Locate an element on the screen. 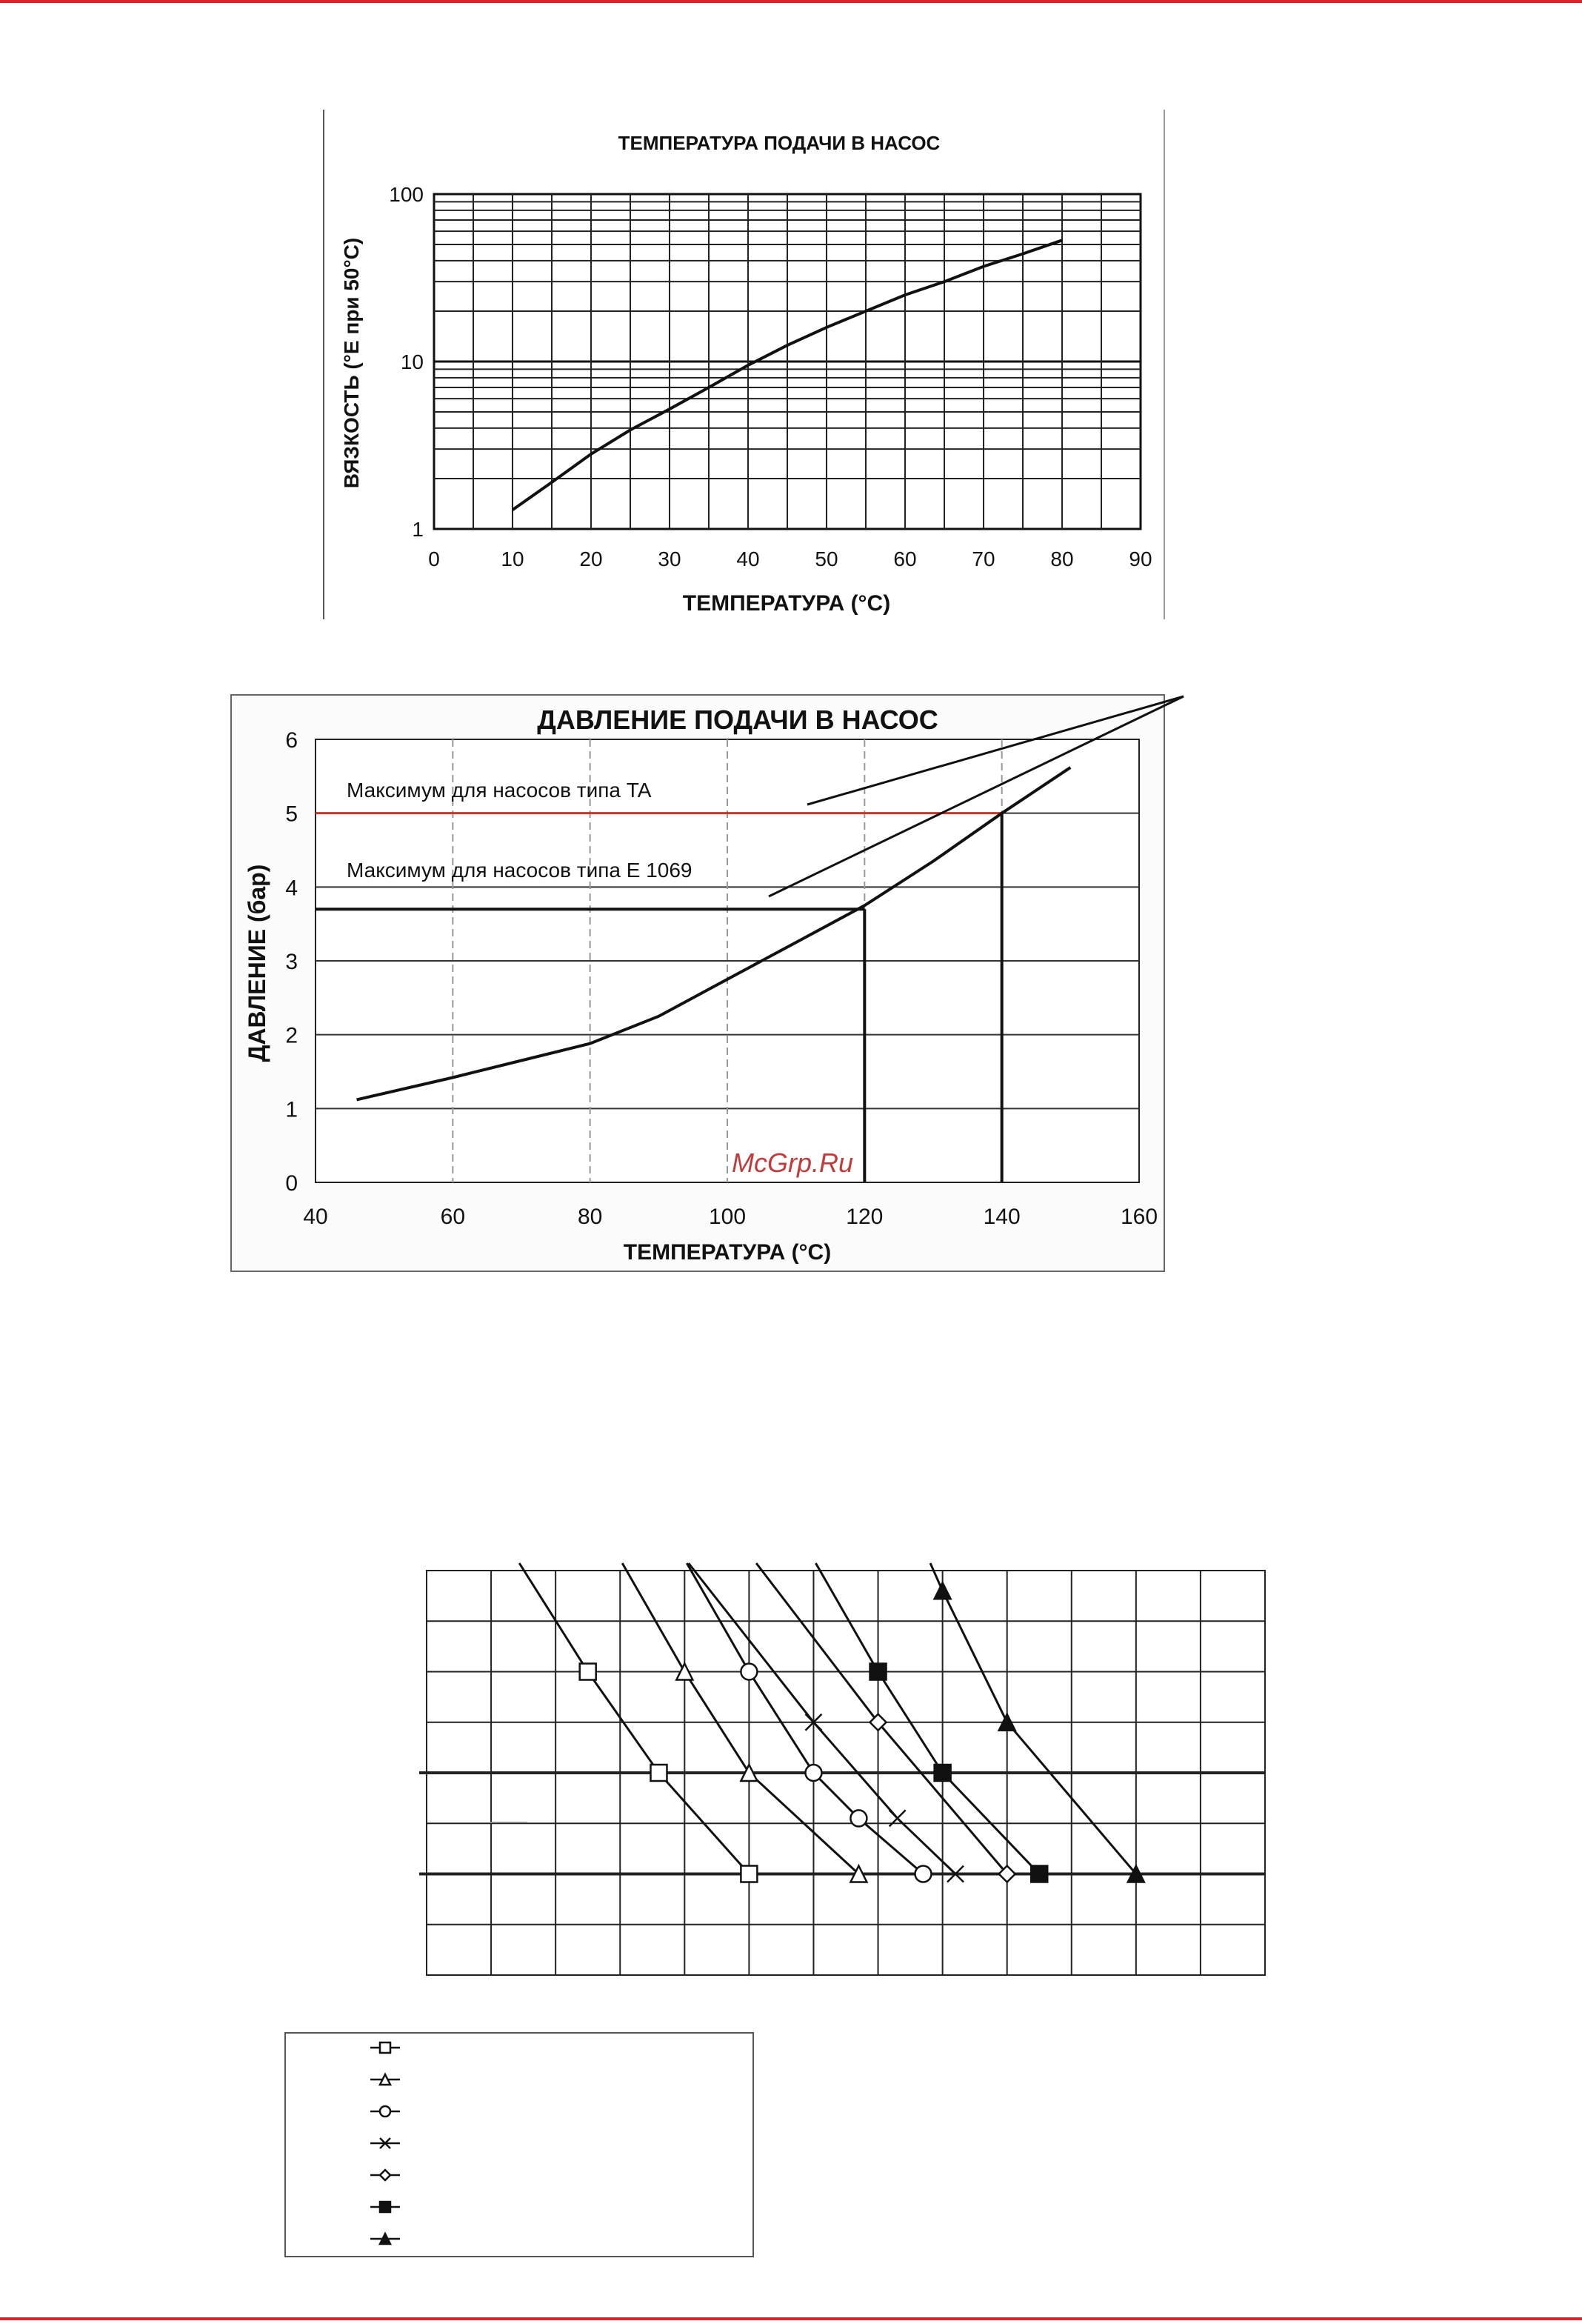 The width and height of the screenshot is (1582, 2324). viscosity-curve is located at coordinates (787, 375).